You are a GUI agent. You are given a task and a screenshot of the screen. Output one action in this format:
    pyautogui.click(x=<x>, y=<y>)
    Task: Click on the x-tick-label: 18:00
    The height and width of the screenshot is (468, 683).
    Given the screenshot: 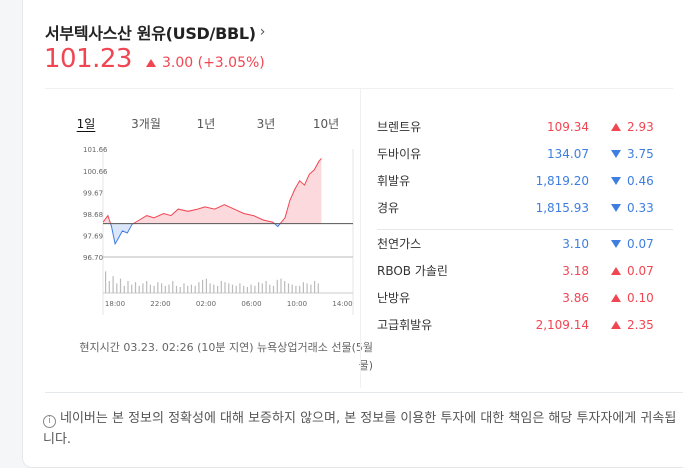 What is the action you would take?
    pyautogui.click(x=115, y=304)
    